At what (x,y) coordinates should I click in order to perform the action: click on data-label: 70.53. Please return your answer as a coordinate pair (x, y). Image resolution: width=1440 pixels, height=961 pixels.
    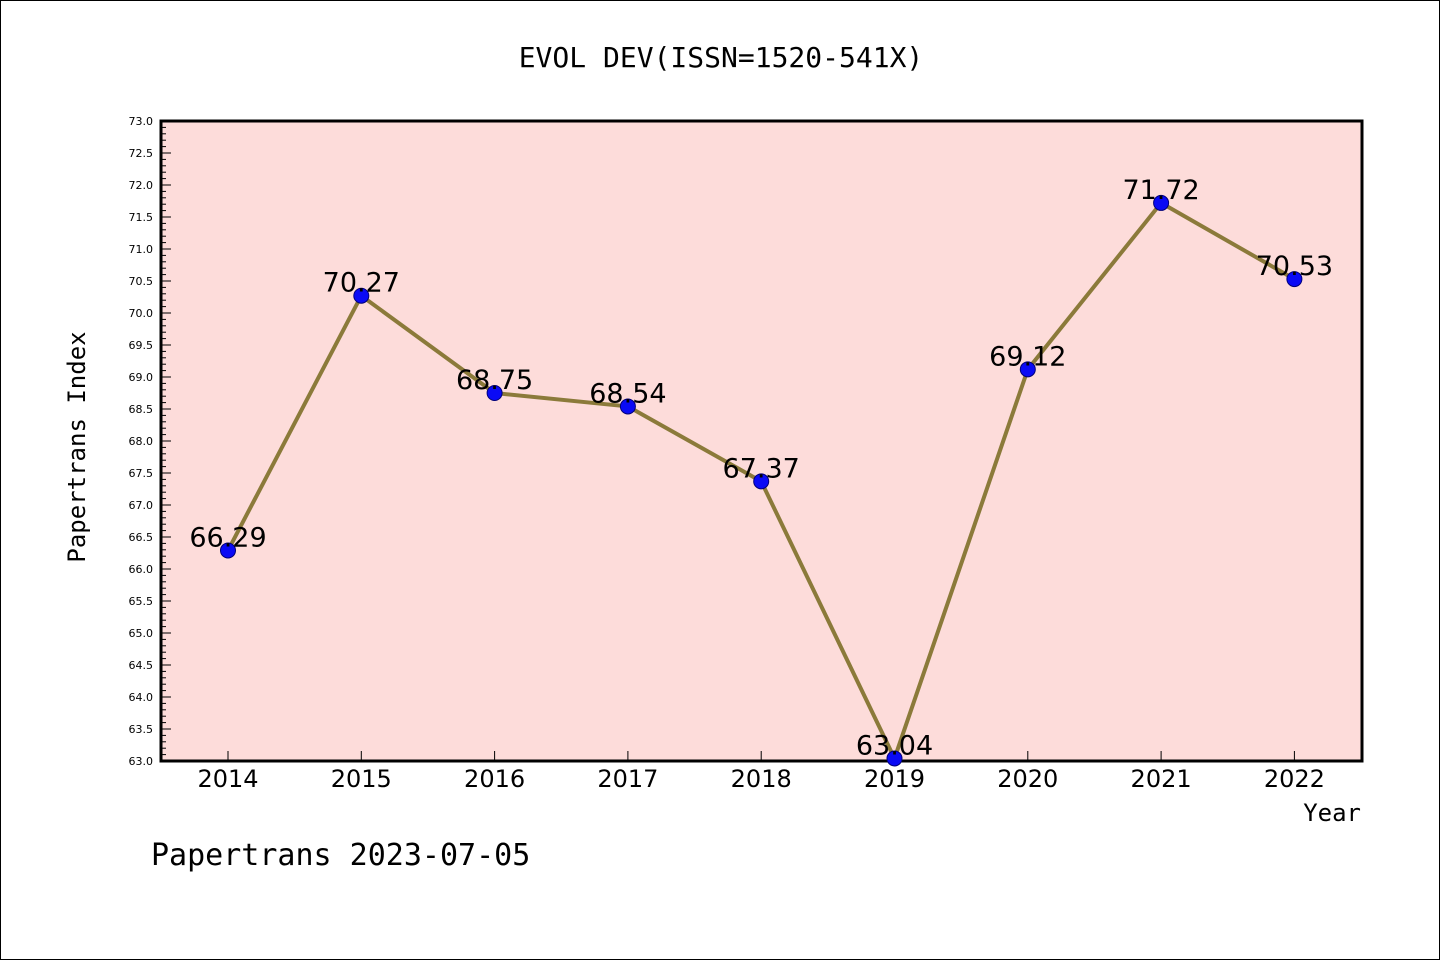
    Looking at the image, I should click on (1294, 266).